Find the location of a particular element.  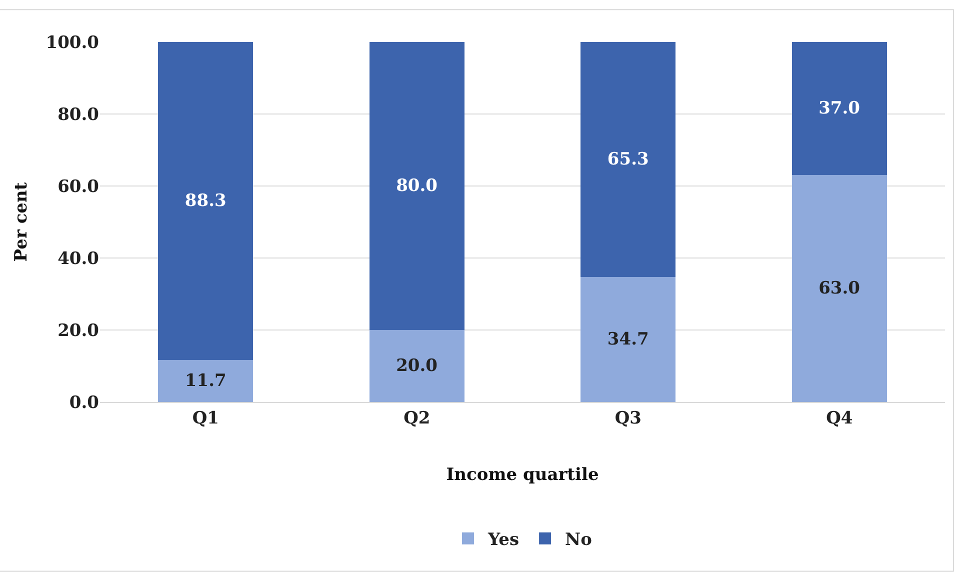

data-label: 34.7 is located at coordinates (628, 340).